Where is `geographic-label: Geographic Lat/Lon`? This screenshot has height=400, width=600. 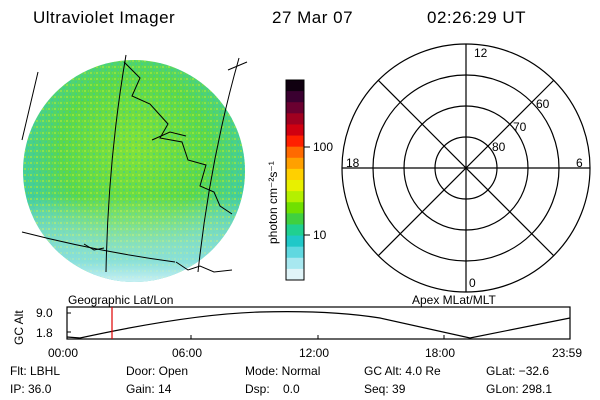 geographic-label: Geographic Lat/Lon is located at coordinates (121, 300).